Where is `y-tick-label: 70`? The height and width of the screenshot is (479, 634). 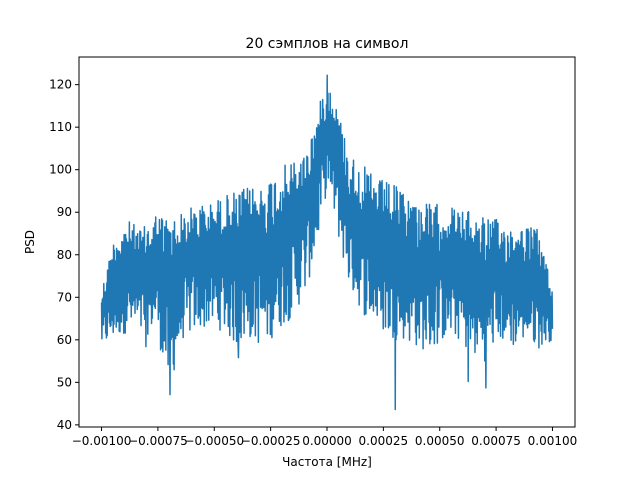
y-tick-label: 70 is located at coordinates (64, 297).